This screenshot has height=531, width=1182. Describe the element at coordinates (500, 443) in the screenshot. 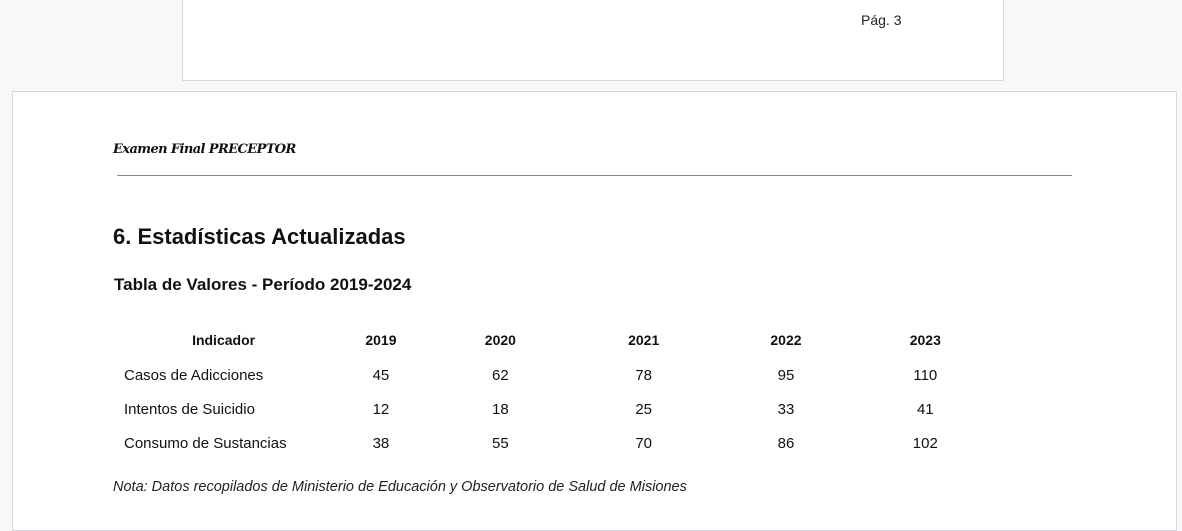

I see `table-cell: 55` at that location.